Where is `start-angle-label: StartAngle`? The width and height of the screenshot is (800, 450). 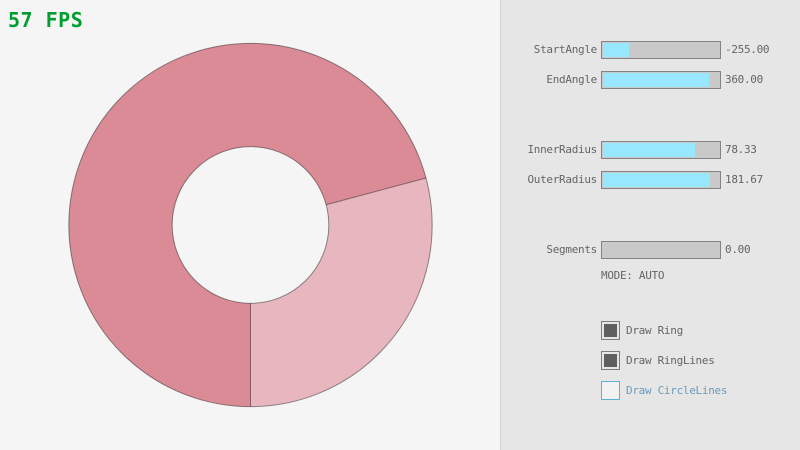
start-angle-label: StartAngle is located at coordinates (565, 49).